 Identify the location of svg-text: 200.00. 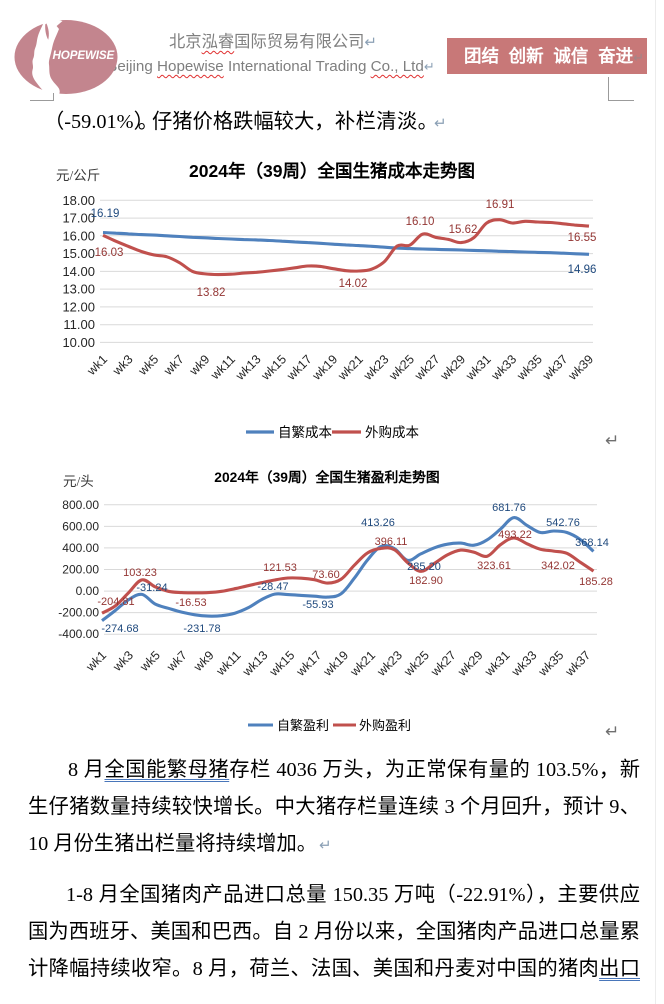
(80, 570).